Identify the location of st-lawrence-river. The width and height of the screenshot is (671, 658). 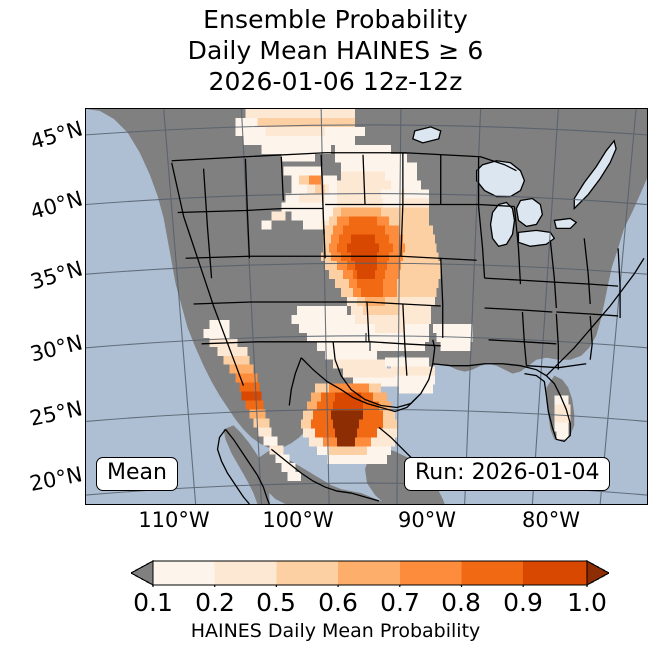
(595, 175).